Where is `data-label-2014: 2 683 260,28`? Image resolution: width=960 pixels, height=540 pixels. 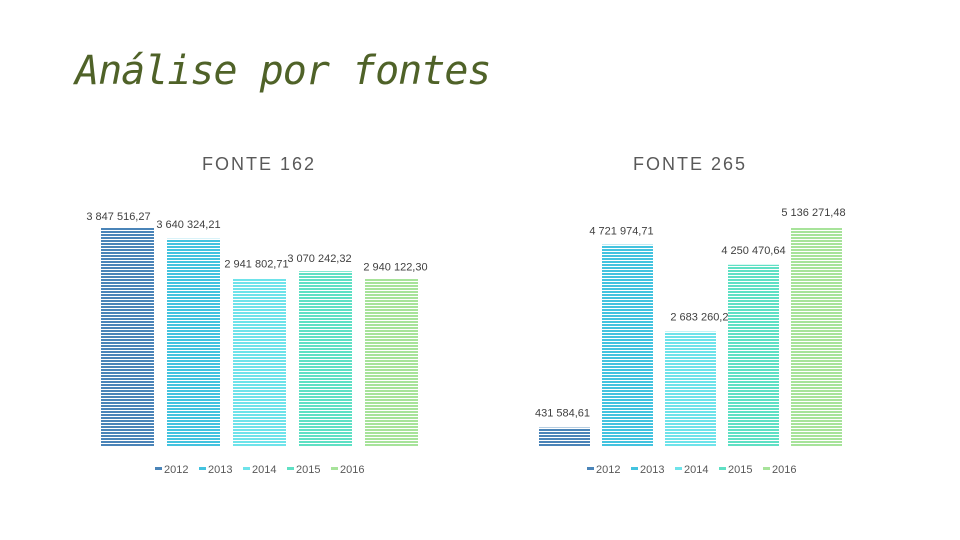
data-label-2014: 2 683 260,28 is located at coordinates (702, 318).